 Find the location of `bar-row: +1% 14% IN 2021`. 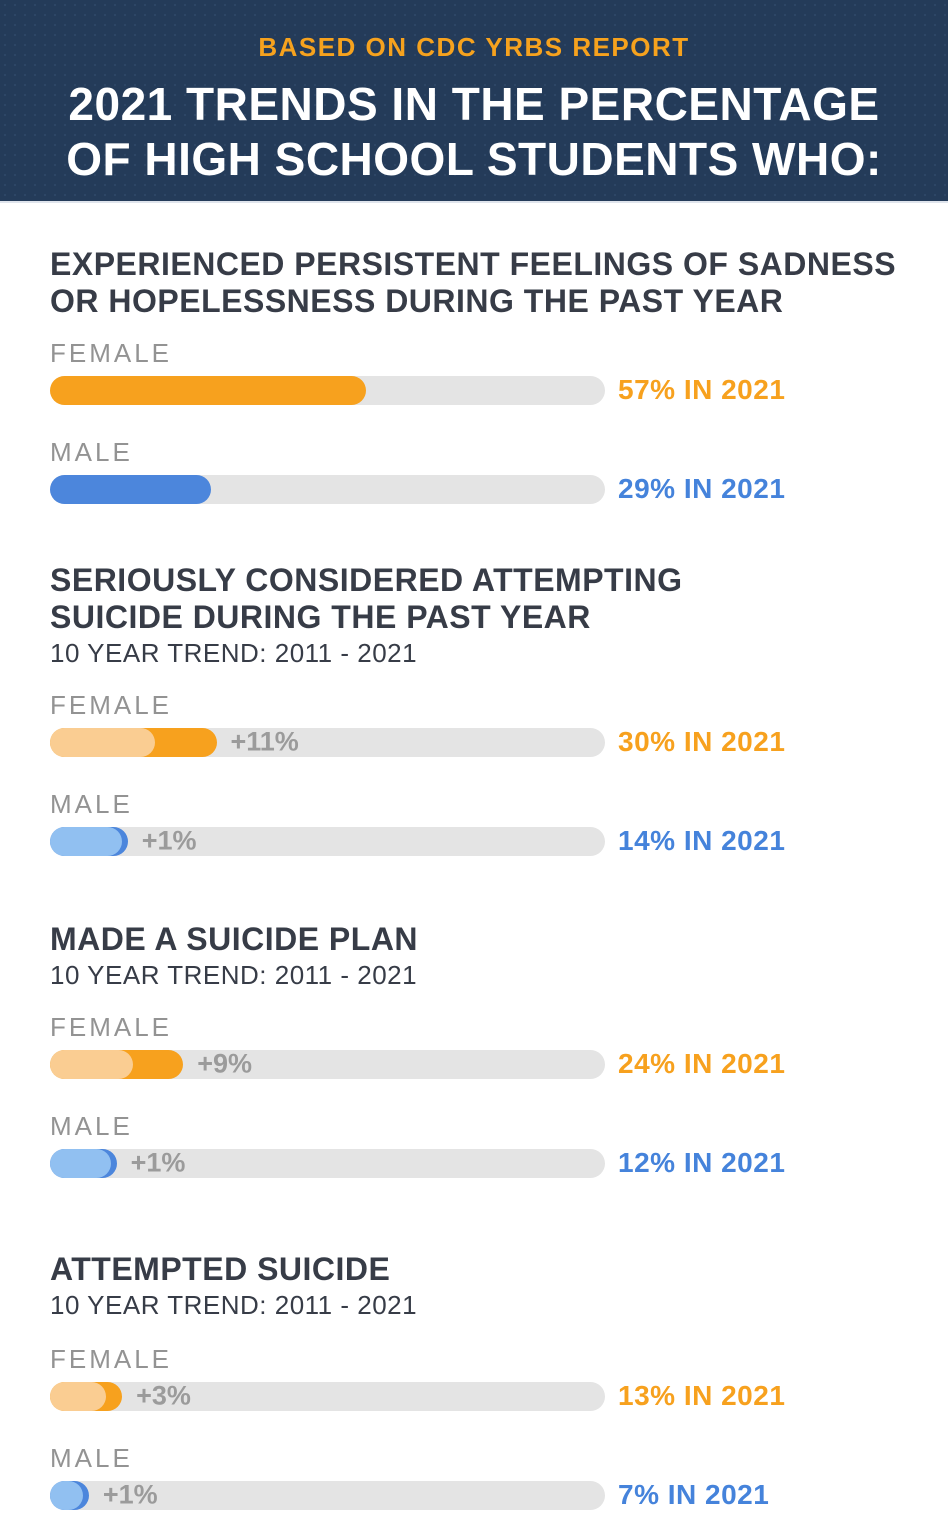

bar-row: +1% 14% IN 2021 is located at coordinates (479, 841).